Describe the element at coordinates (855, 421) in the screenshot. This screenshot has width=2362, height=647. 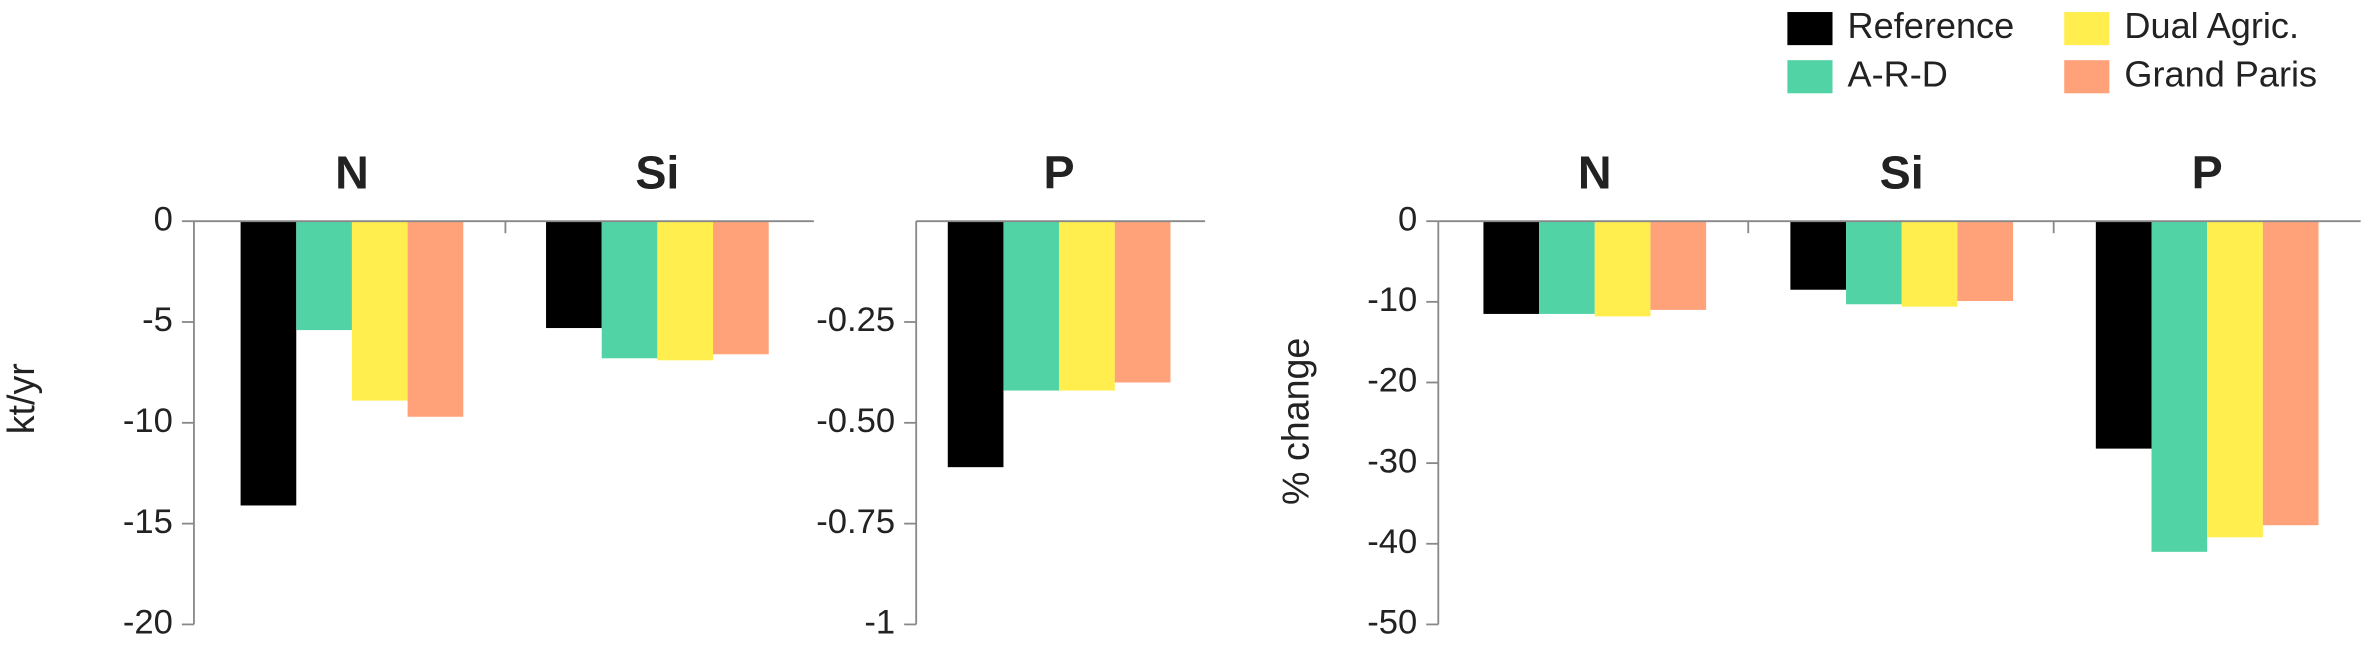
I see `y-tick-label: -0.50` at that location.